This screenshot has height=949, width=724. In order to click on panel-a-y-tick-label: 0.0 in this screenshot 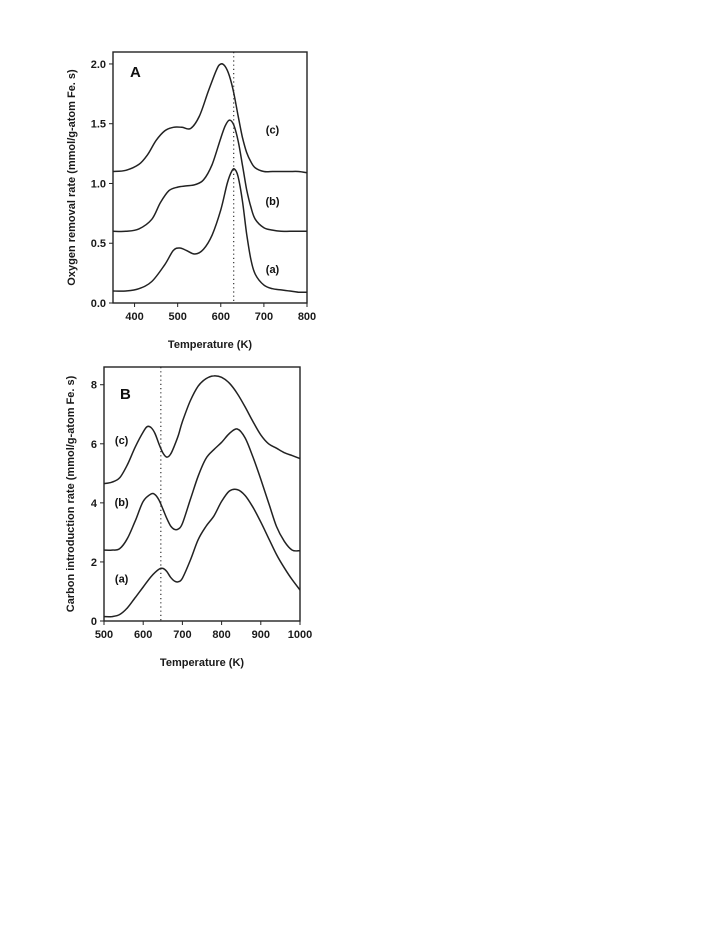, I will do `click(98, 304)`.